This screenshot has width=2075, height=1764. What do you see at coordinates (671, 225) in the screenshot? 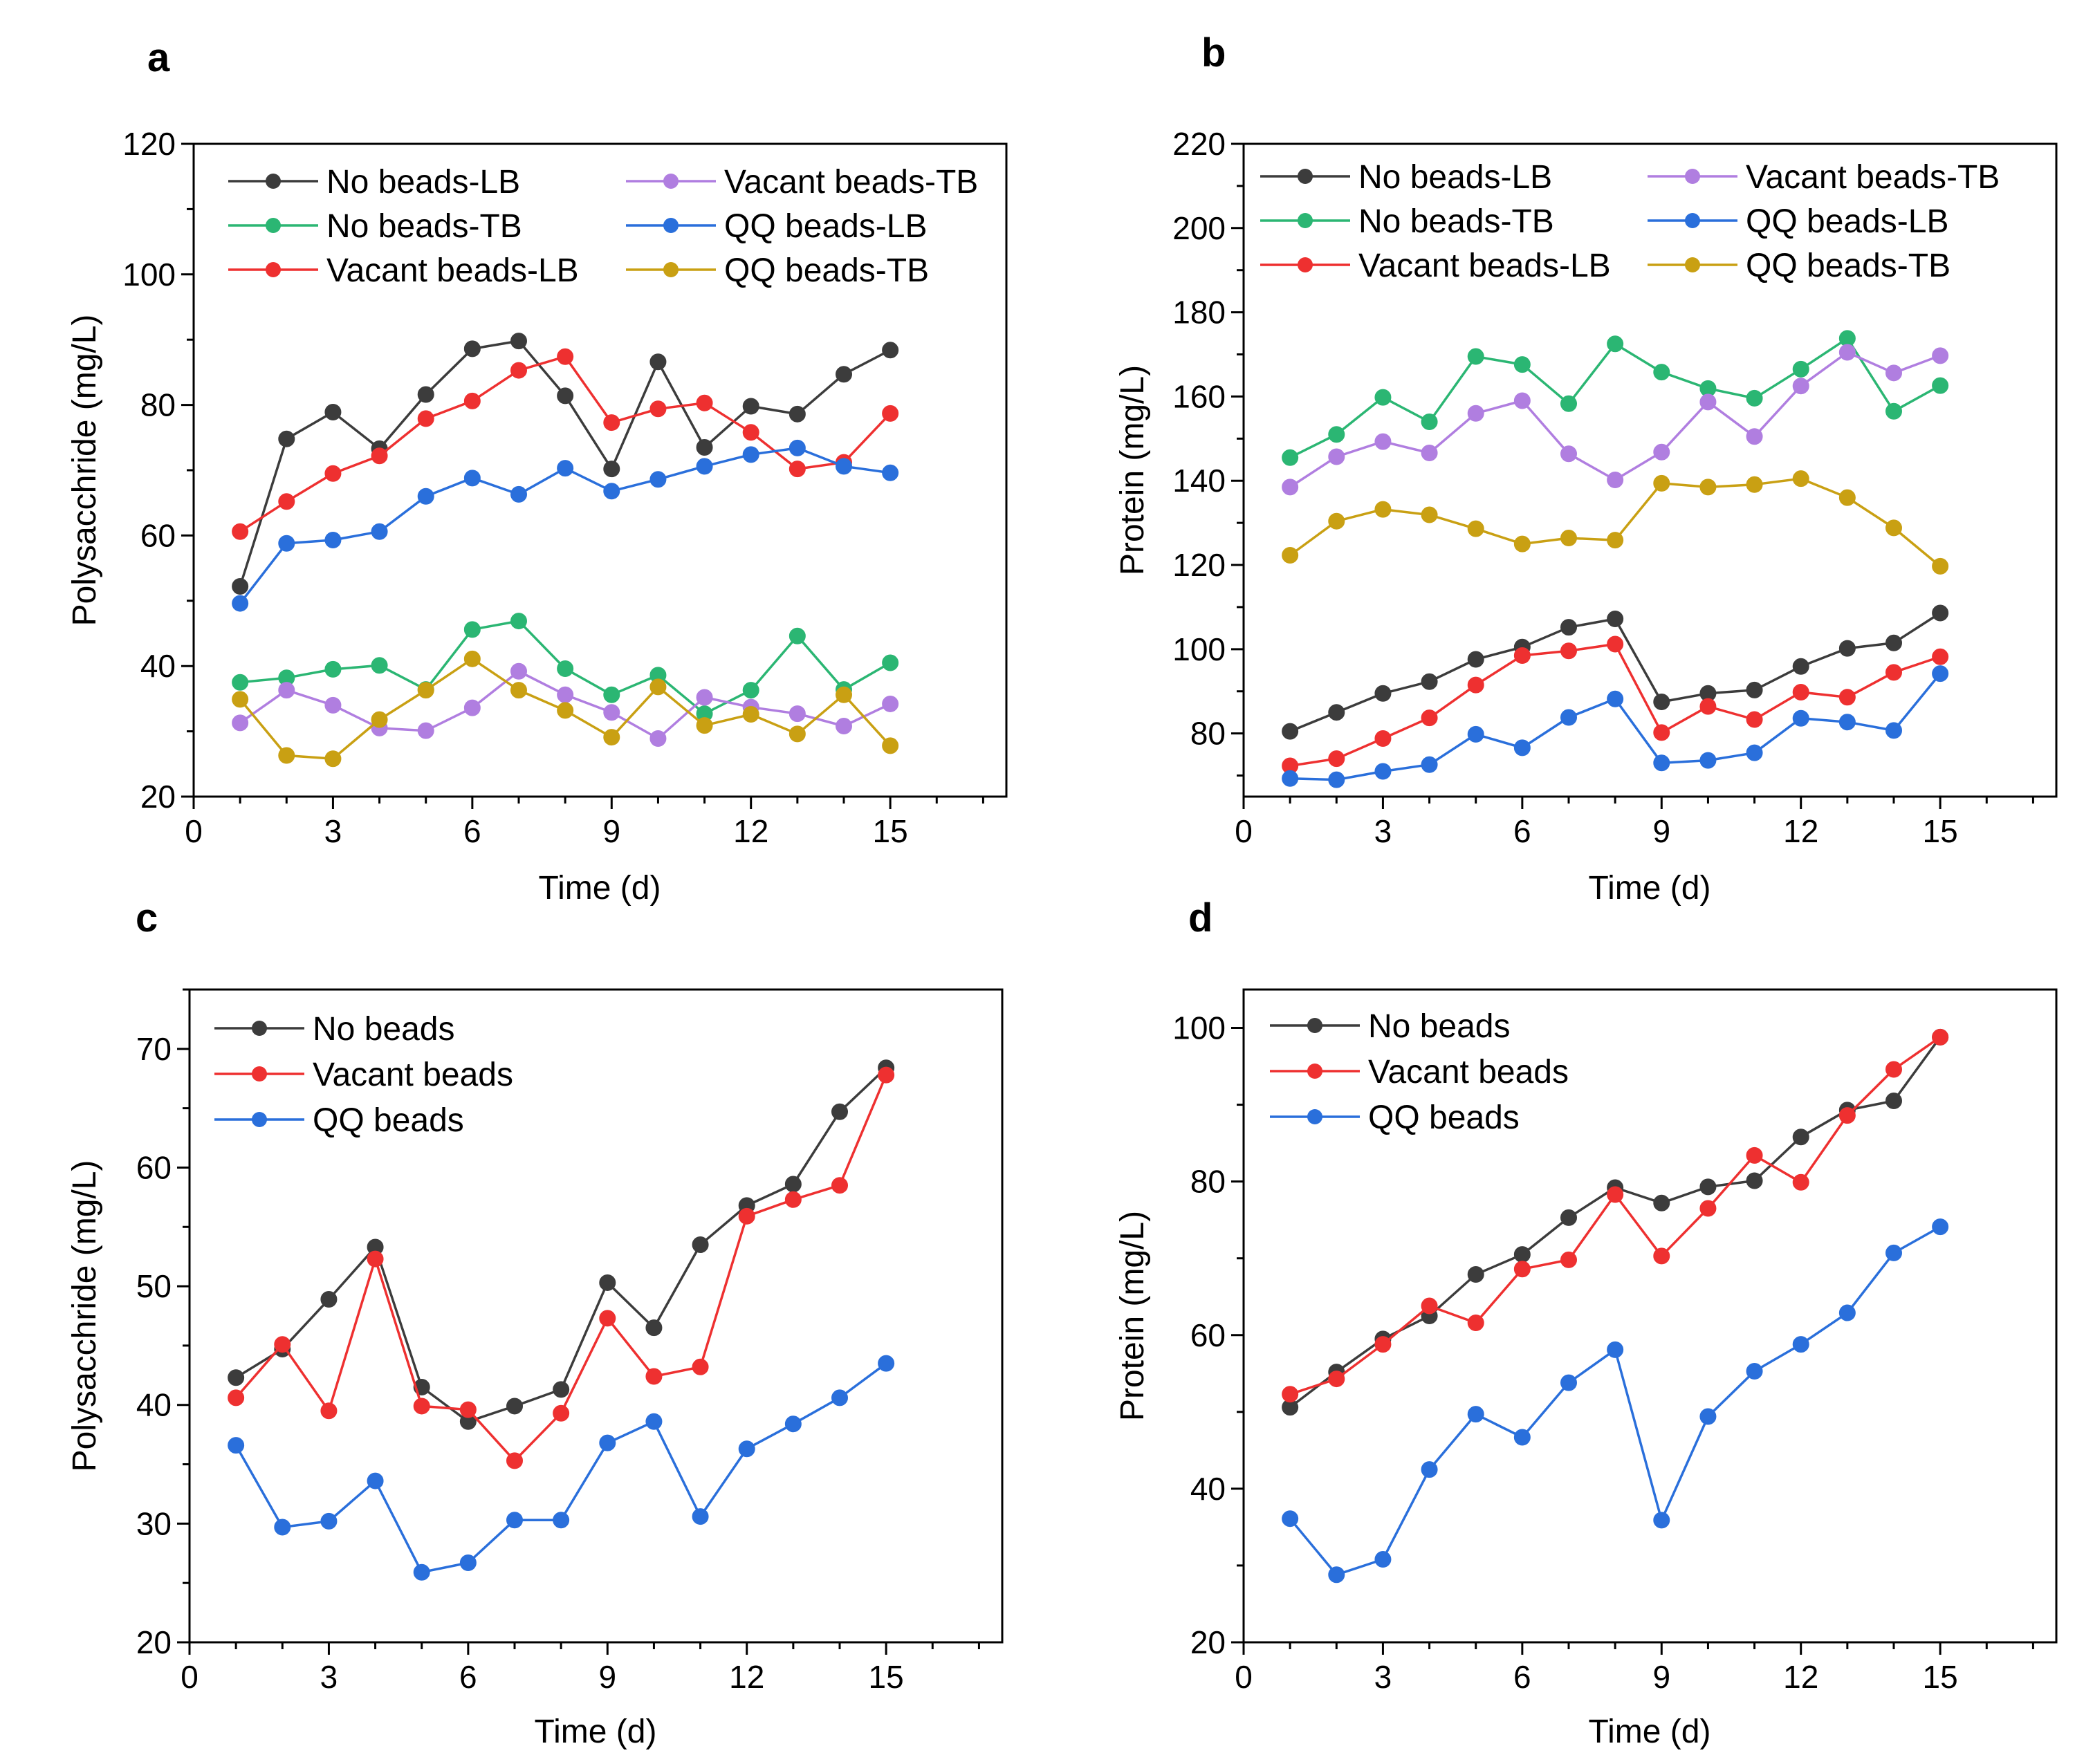
I see `legend-marker-a-qq-beads-lb` at bounding box center [671, 225].